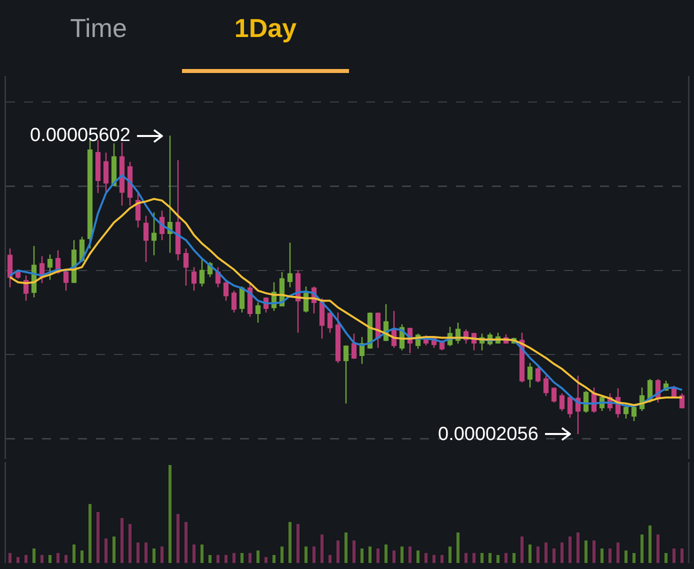 The image size is (694, 569). Describe the element at coordinates (488, 434) in the screenshot. I see `annotation: 0.00002056` at that location.